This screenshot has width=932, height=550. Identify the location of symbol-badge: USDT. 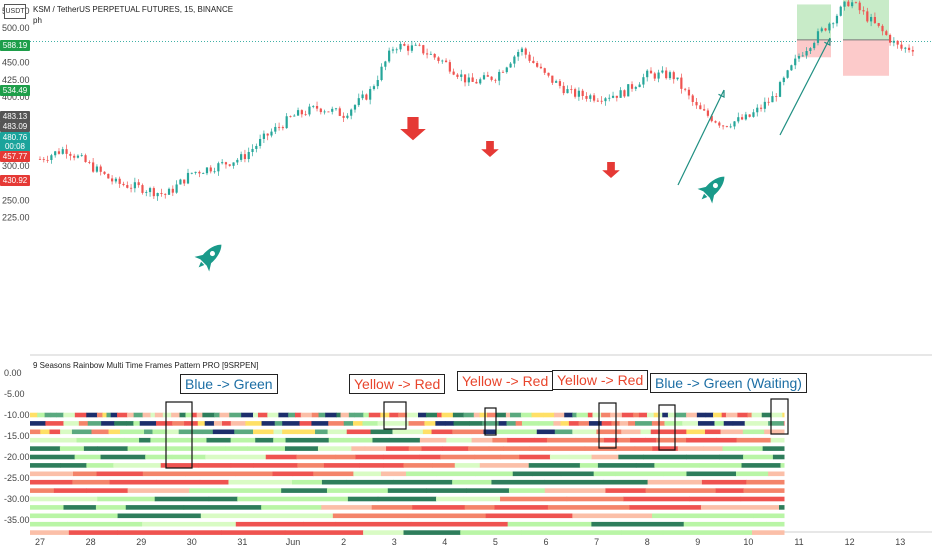
(15, 11).